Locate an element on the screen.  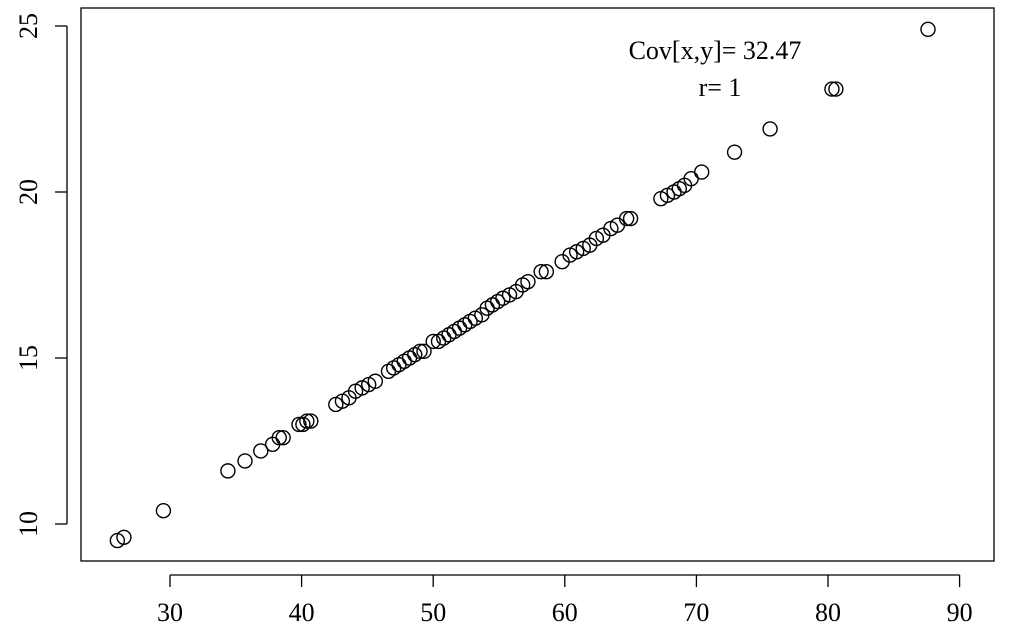
y-tick-label: 20 is located at coordinates (28, 192).